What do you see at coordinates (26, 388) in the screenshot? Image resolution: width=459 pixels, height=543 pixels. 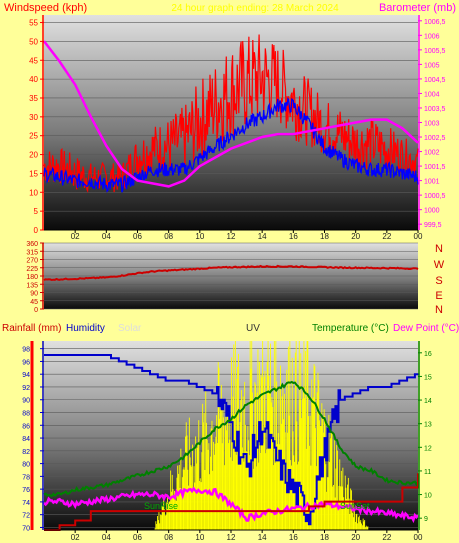 I see `humidity-tick-label: 92` at bounding box center [26, 388].